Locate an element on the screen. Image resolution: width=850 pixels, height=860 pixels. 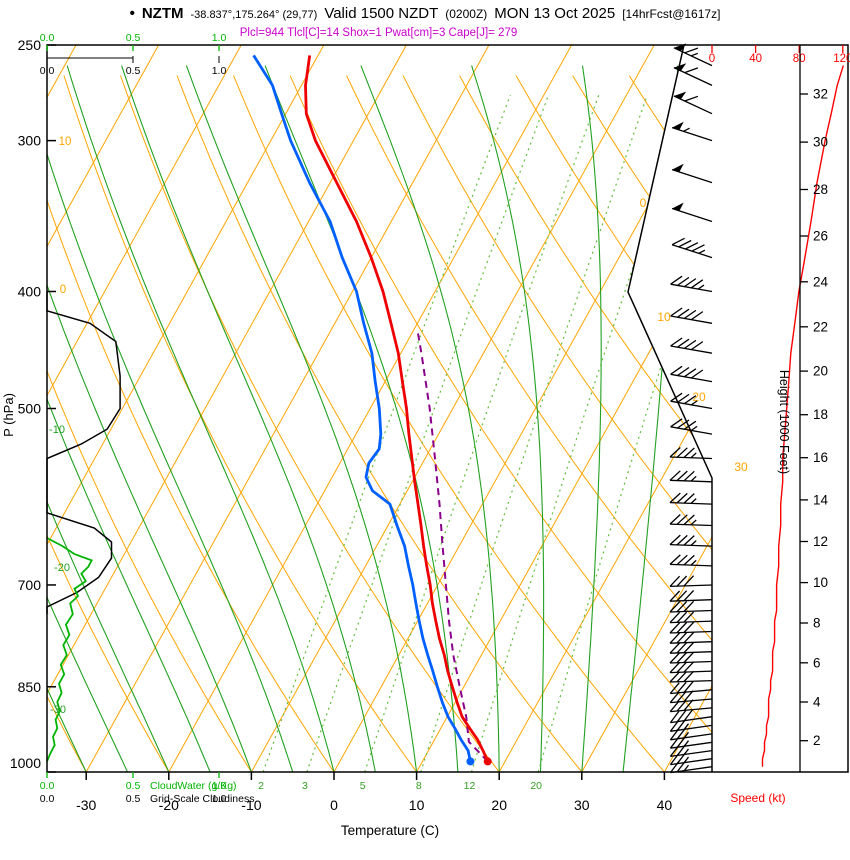
forecast-hour: [14hrFcst@1617z] is located at coordinates (671, 14).